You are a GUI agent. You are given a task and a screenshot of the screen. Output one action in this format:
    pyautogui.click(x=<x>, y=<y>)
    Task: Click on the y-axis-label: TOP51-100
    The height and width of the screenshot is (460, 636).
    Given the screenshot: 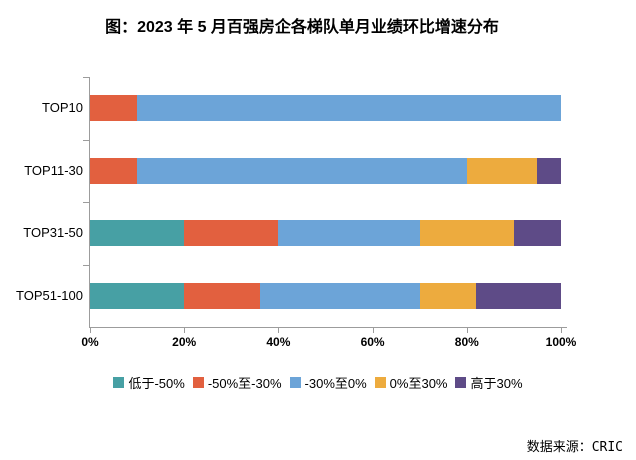 What is the action you would take?
    pyautogui.click(x=49, y=295)
    